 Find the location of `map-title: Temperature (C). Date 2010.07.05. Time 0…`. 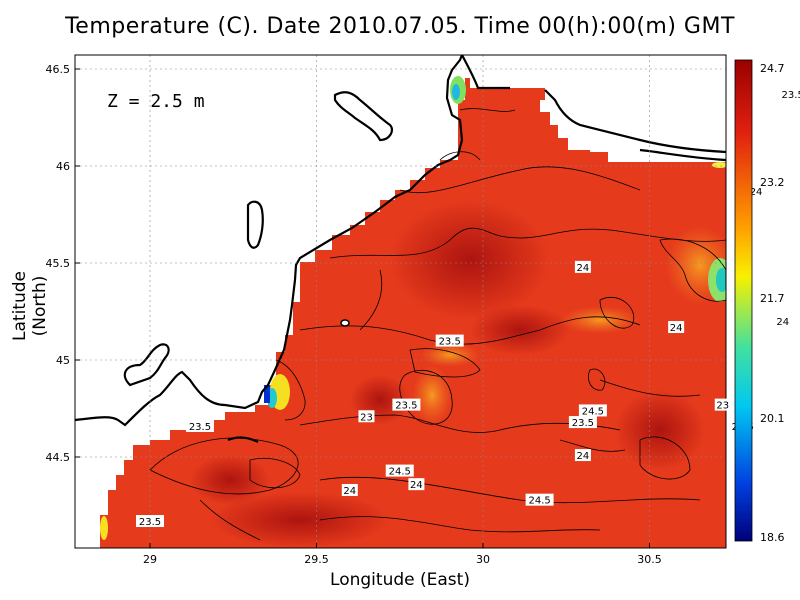

map-title: Temperature (C). Date 2010.07.05. Time 0… is located at coordinates (400, 26).